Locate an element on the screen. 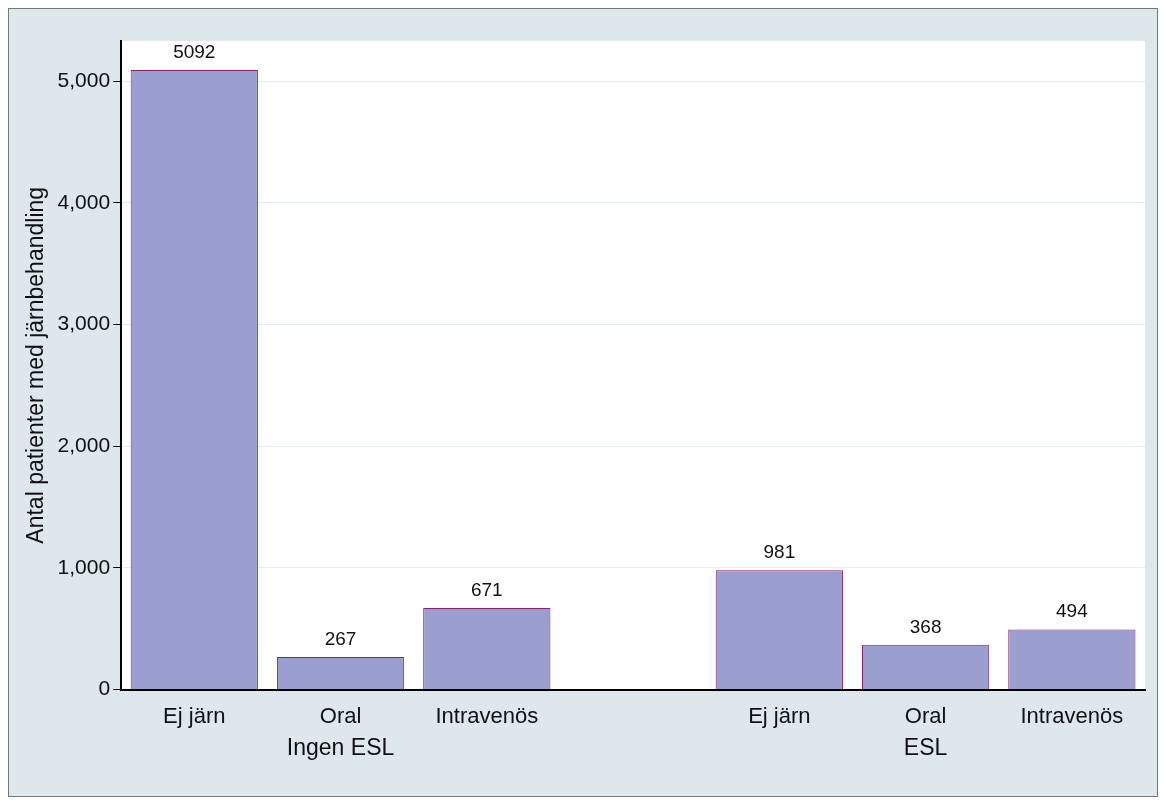  data-label: 981 is located at coordinates (779, 551).